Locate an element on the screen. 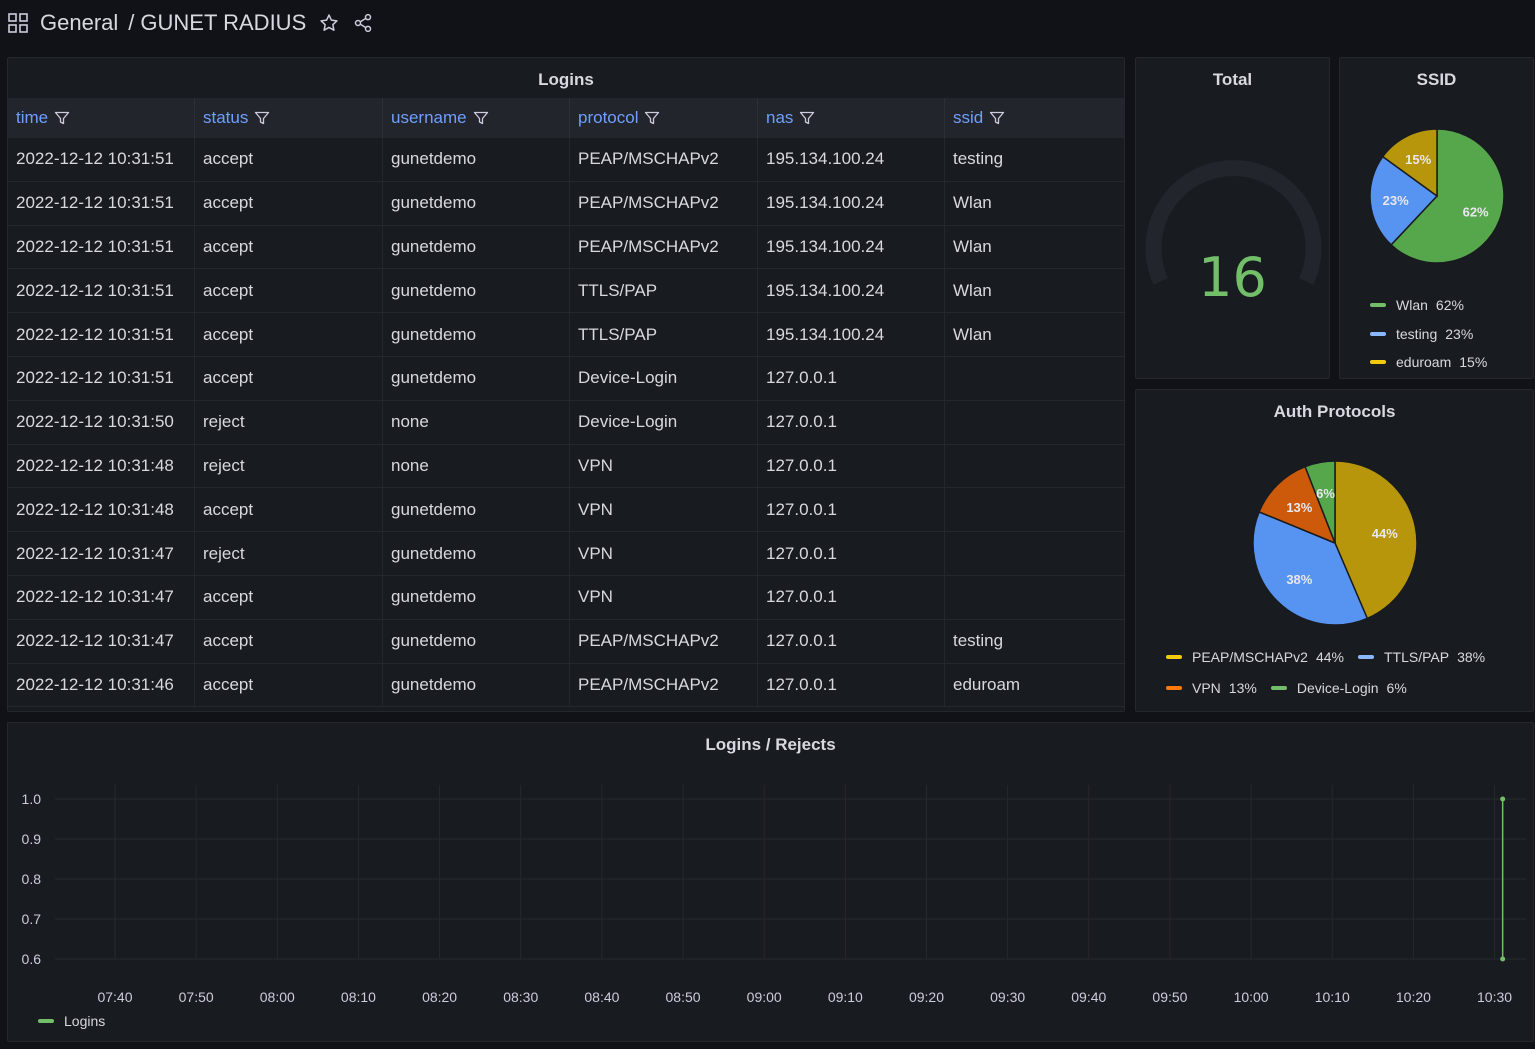  ssid-slice-eduroam is located at coordinates (1409, 163).